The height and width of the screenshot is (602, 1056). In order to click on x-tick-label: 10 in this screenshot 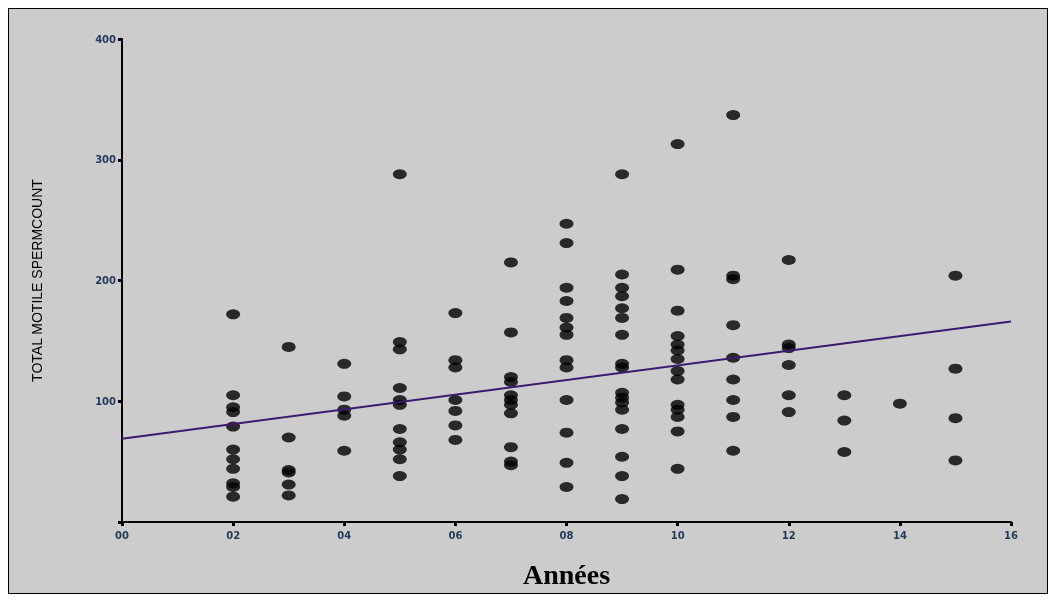, I will do `click(677, 535)`.